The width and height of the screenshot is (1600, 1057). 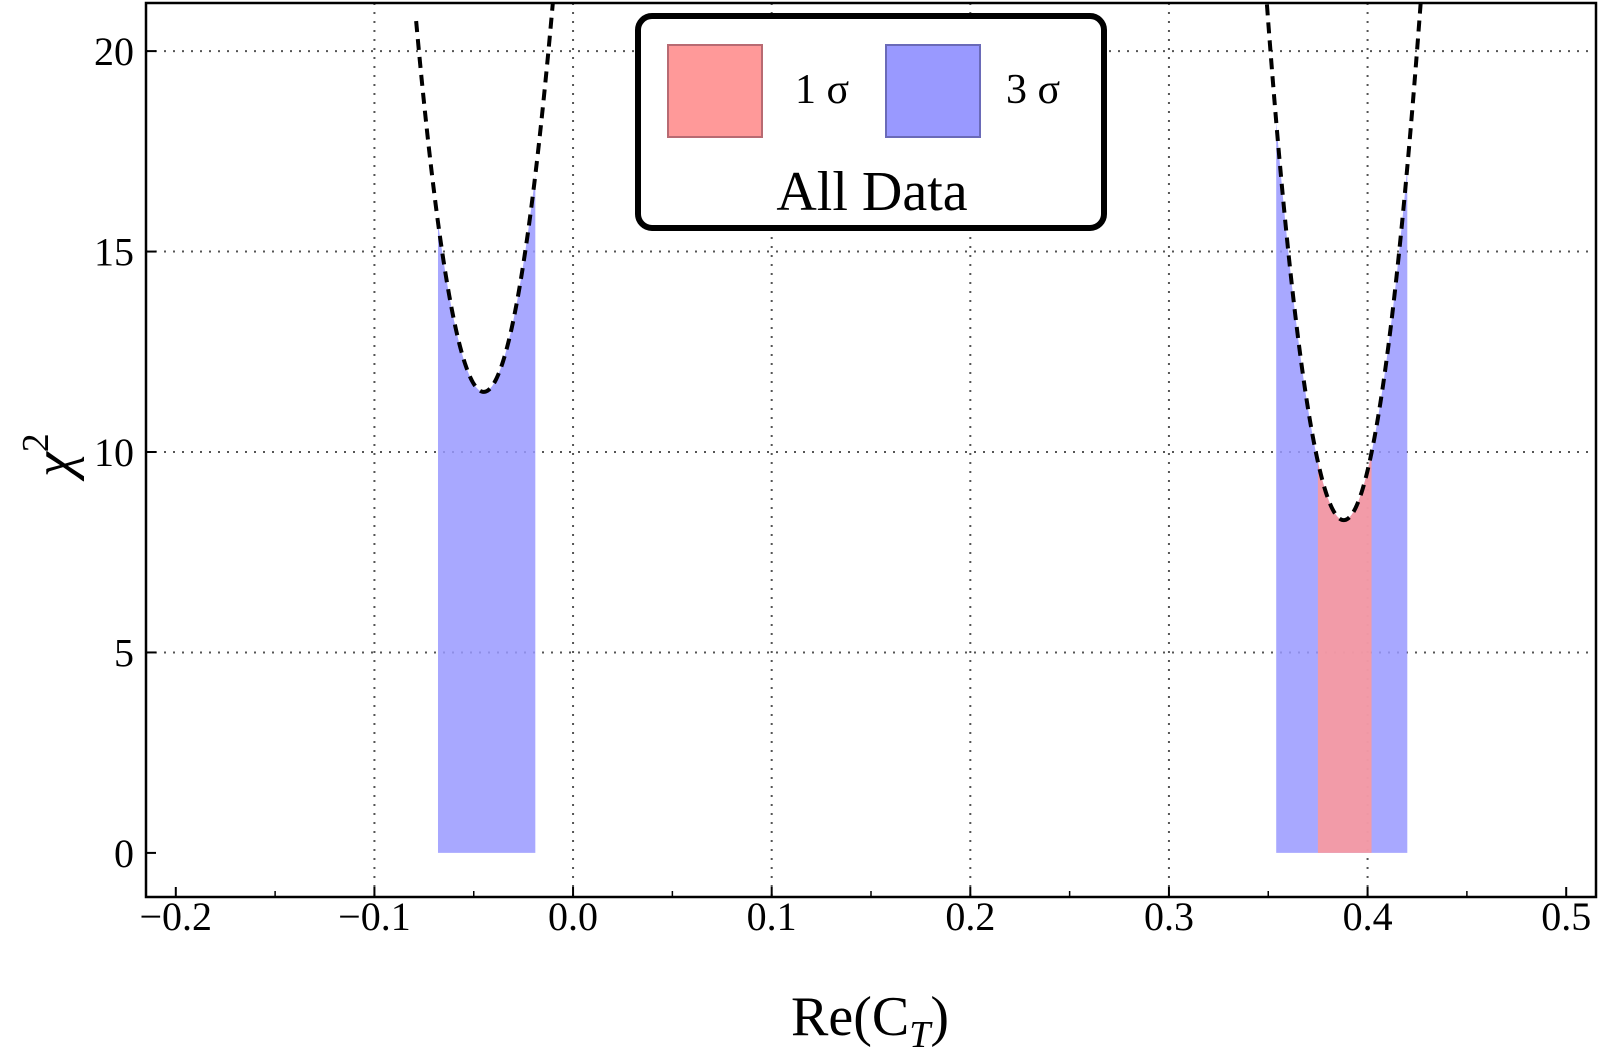 I want to click on svg-text: Re(CT), so click(x=870, y=1019).